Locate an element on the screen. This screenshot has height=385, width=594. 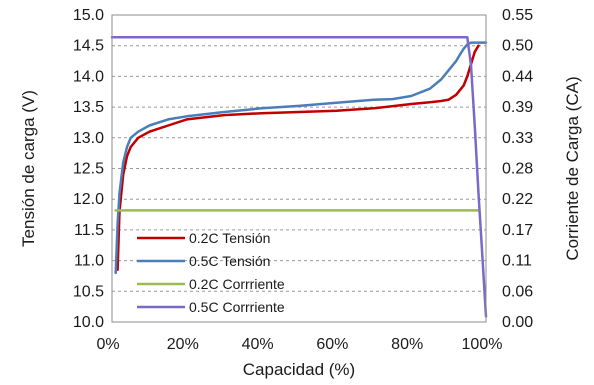
y-tick-label: 11.5 is located at coordinates (89, 230).